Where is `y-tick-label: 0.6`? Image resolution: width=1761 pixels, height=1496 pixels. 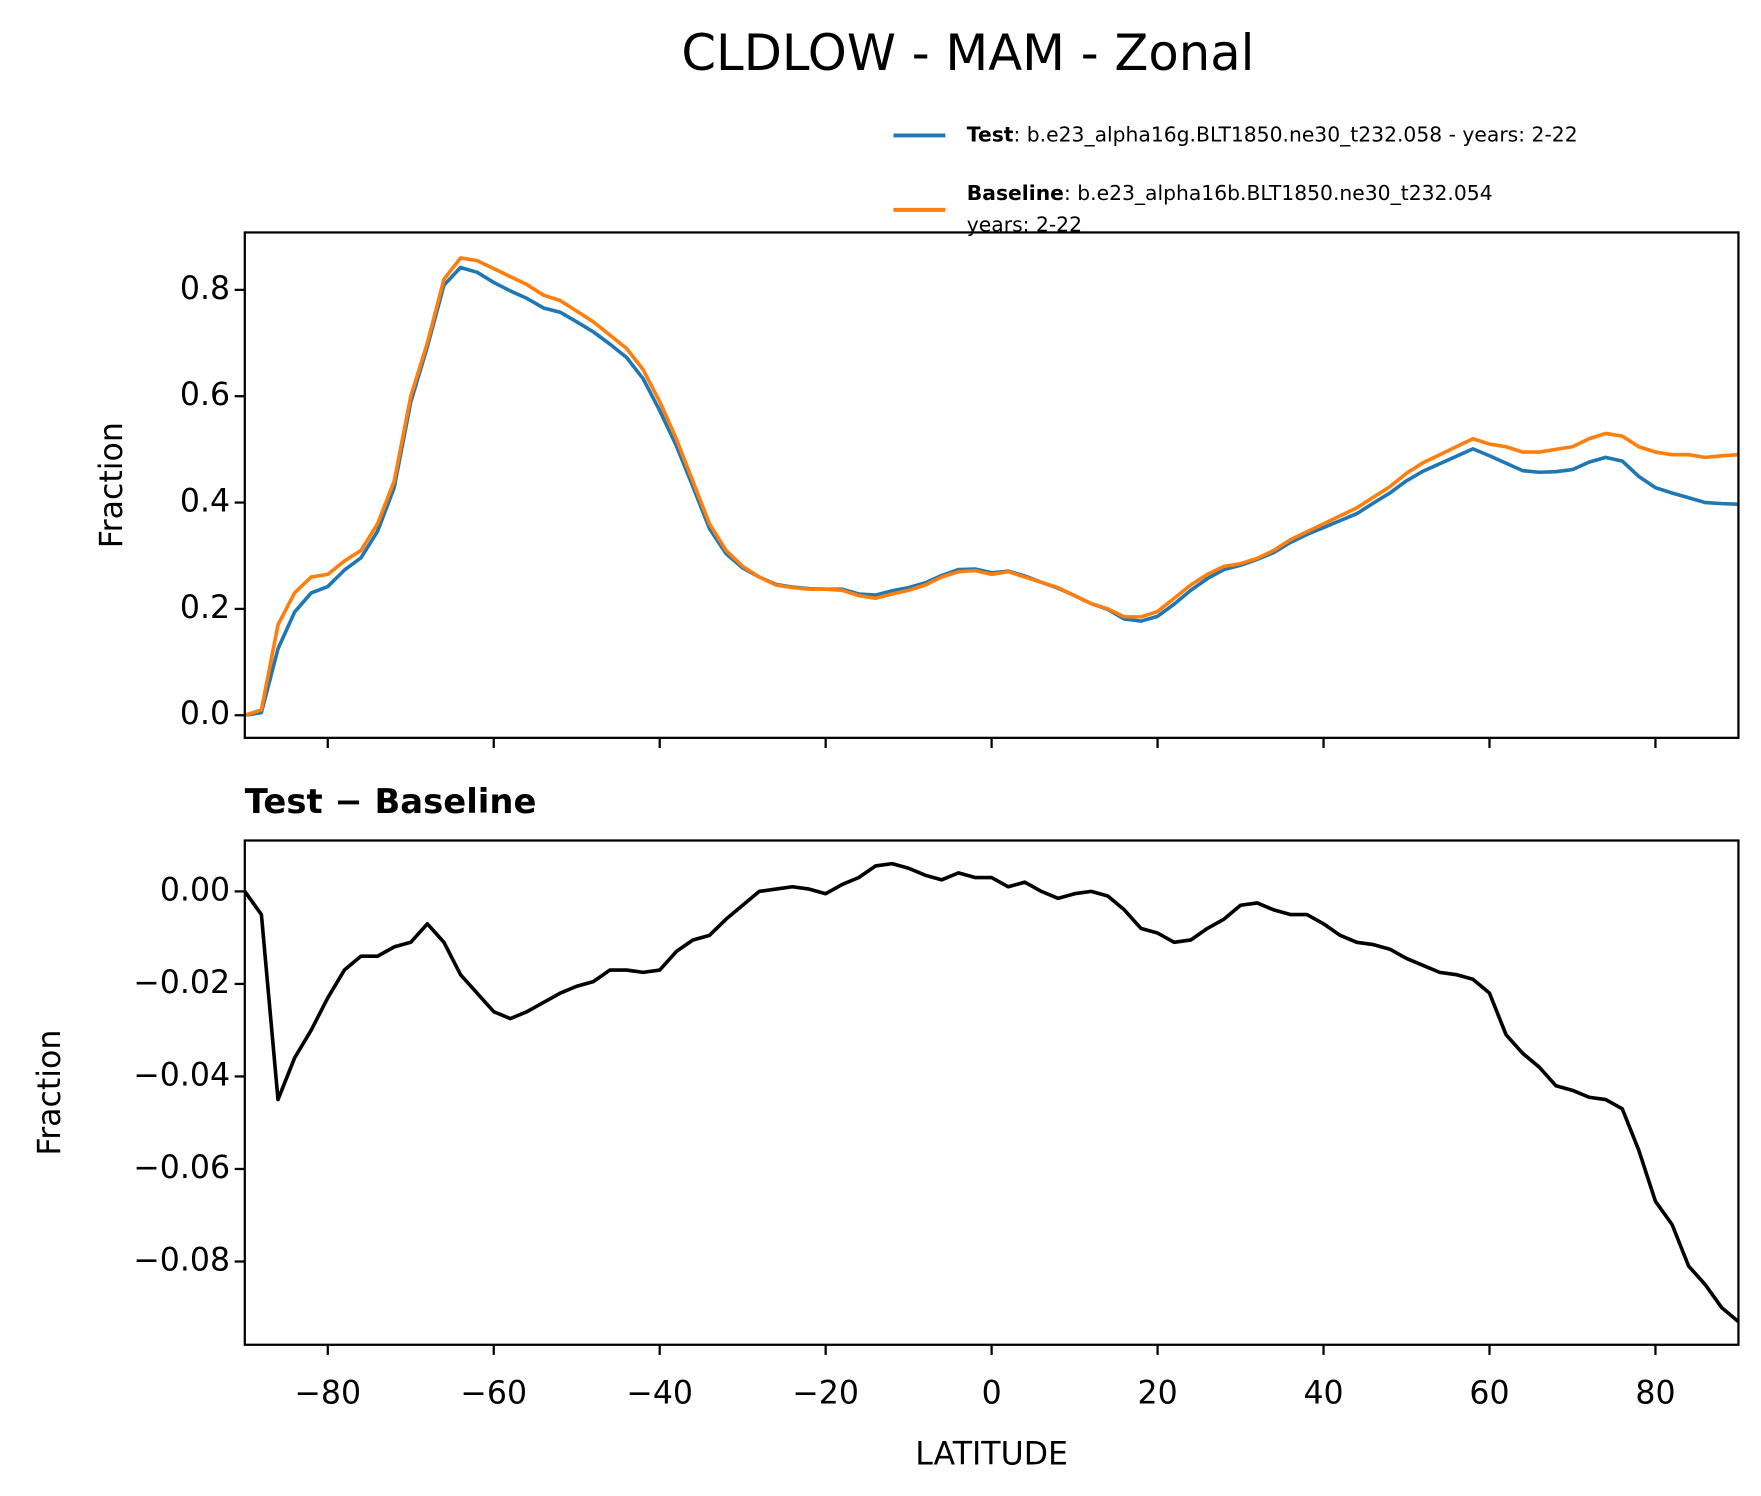 y-tick-label: 0.6 is located at coordinates (205, 395).